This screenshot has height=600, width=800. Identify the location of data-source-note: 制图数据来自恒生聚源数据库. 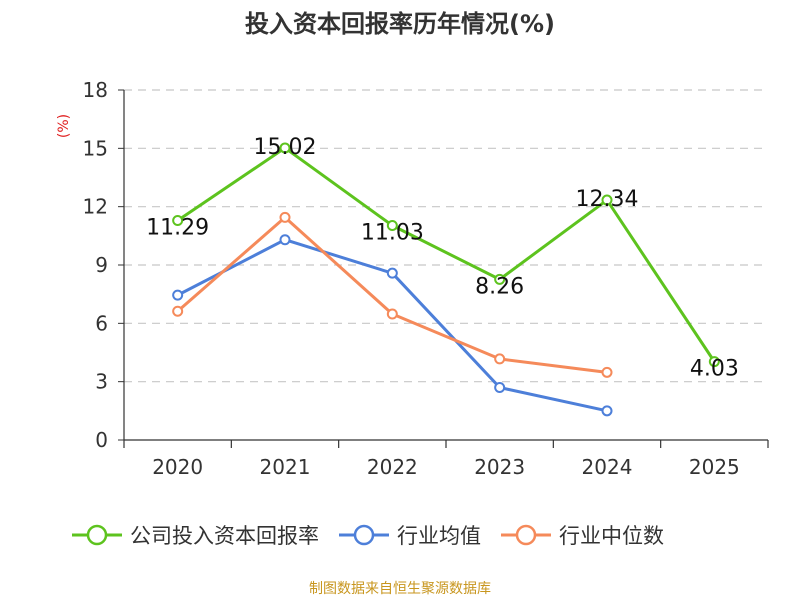
(400, 589).